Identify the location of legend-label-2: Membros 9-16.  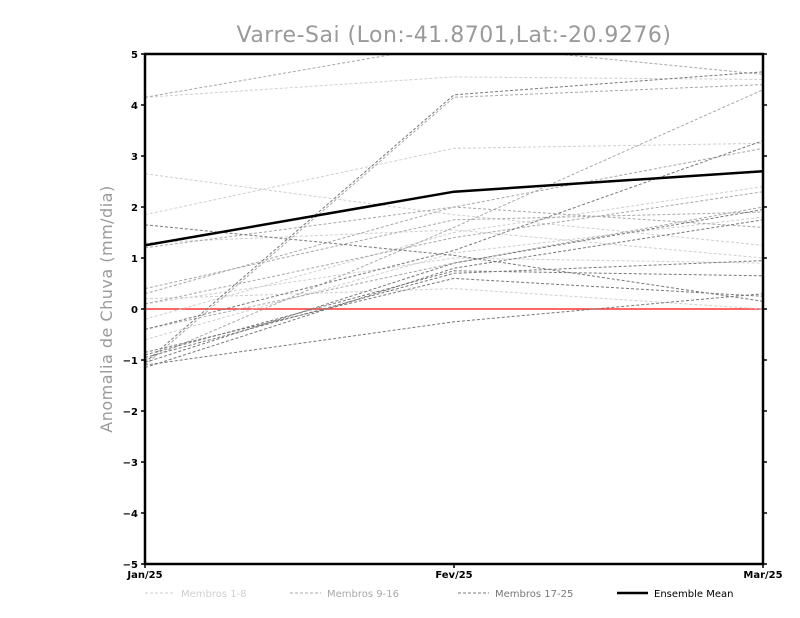
(363, 594).